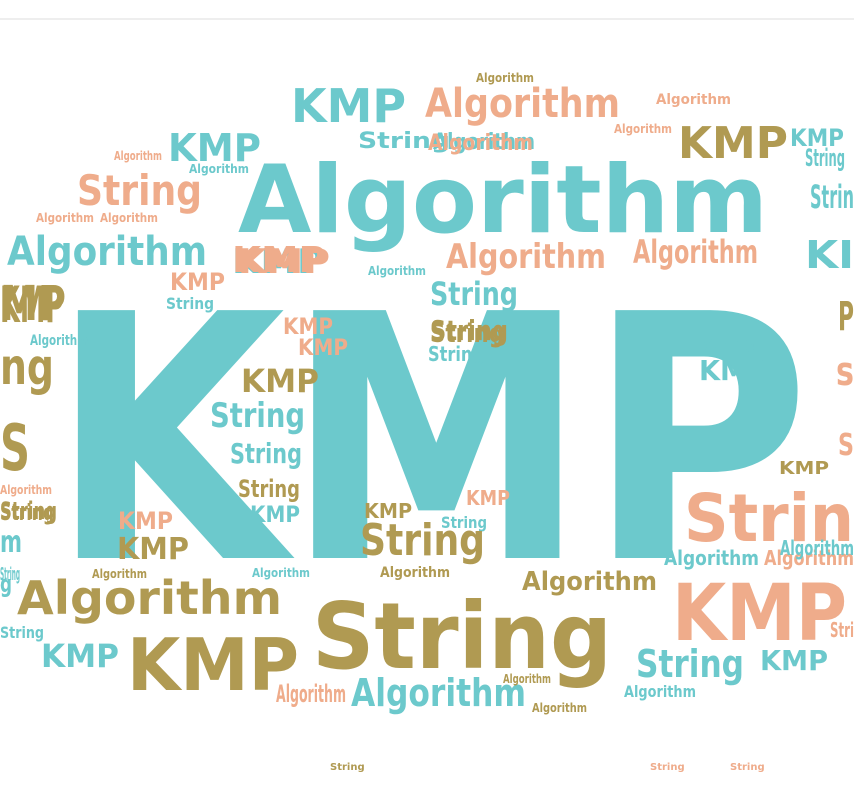 The width and height of the screenshot is (854, 790). I want to click on cloud-word-s: s, so click(845, 372).